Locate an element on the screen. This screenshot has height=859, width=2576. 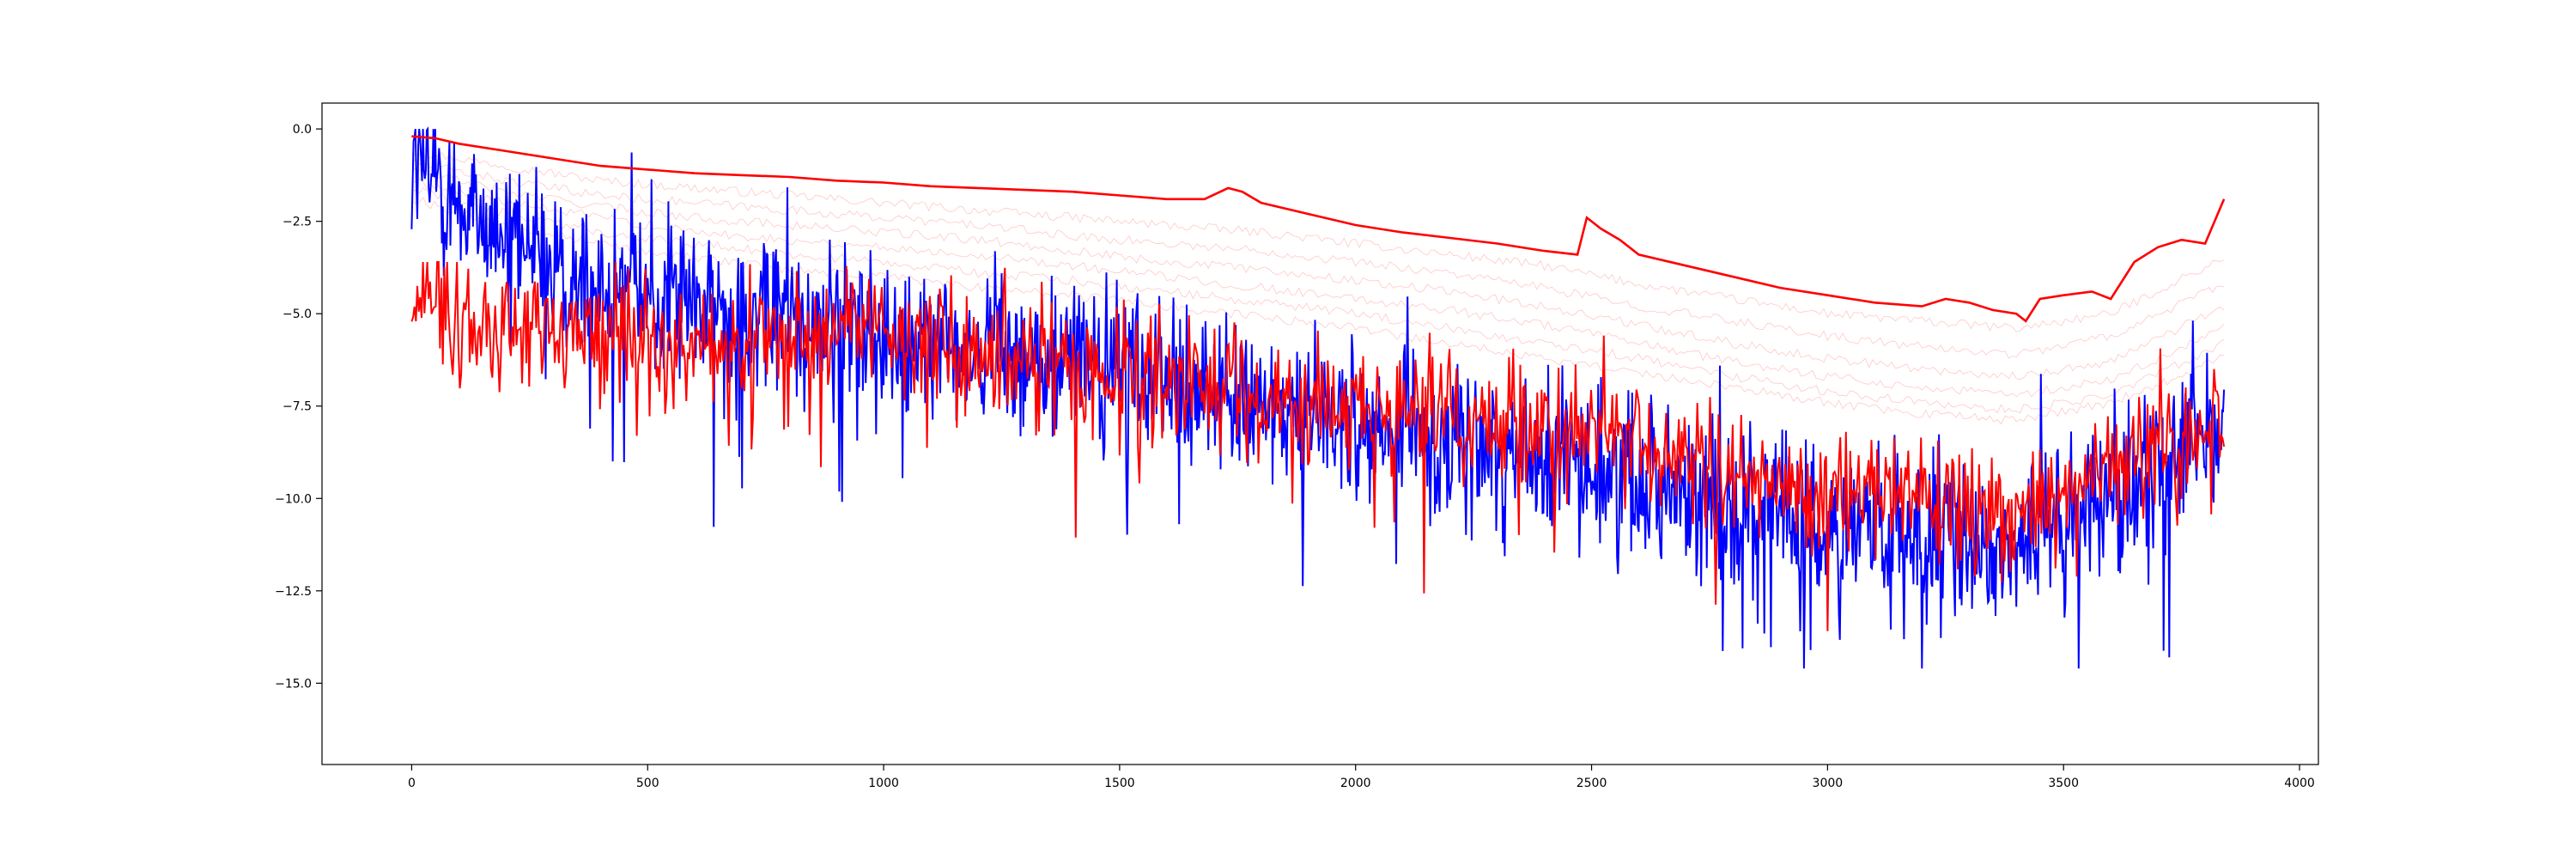
y-tick-label: 0.0 is located at coordinates (302, 130).